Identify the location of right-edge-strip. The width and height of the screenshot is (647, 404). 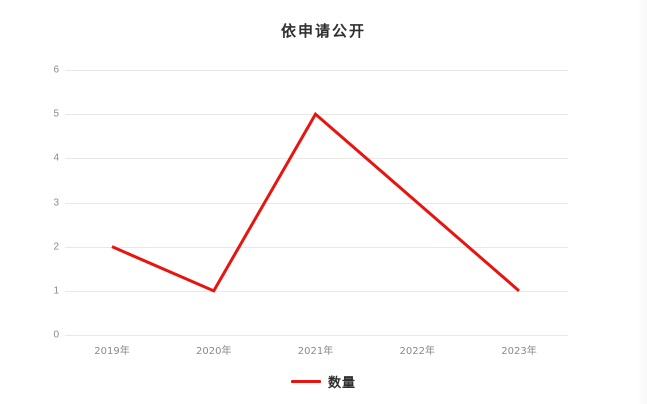
(642, 202).